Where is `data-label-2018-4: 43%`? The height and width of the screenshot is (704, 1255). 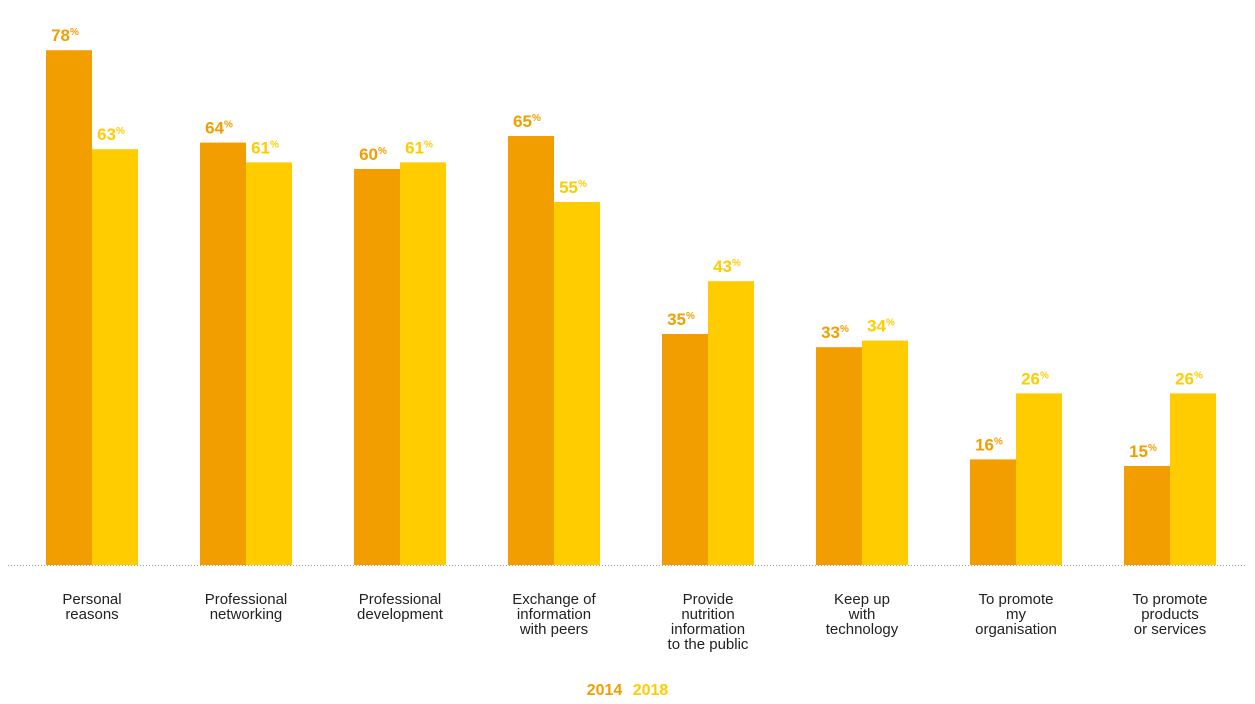 data-label-2018-4: 43% is located at coordinates (727, 266).